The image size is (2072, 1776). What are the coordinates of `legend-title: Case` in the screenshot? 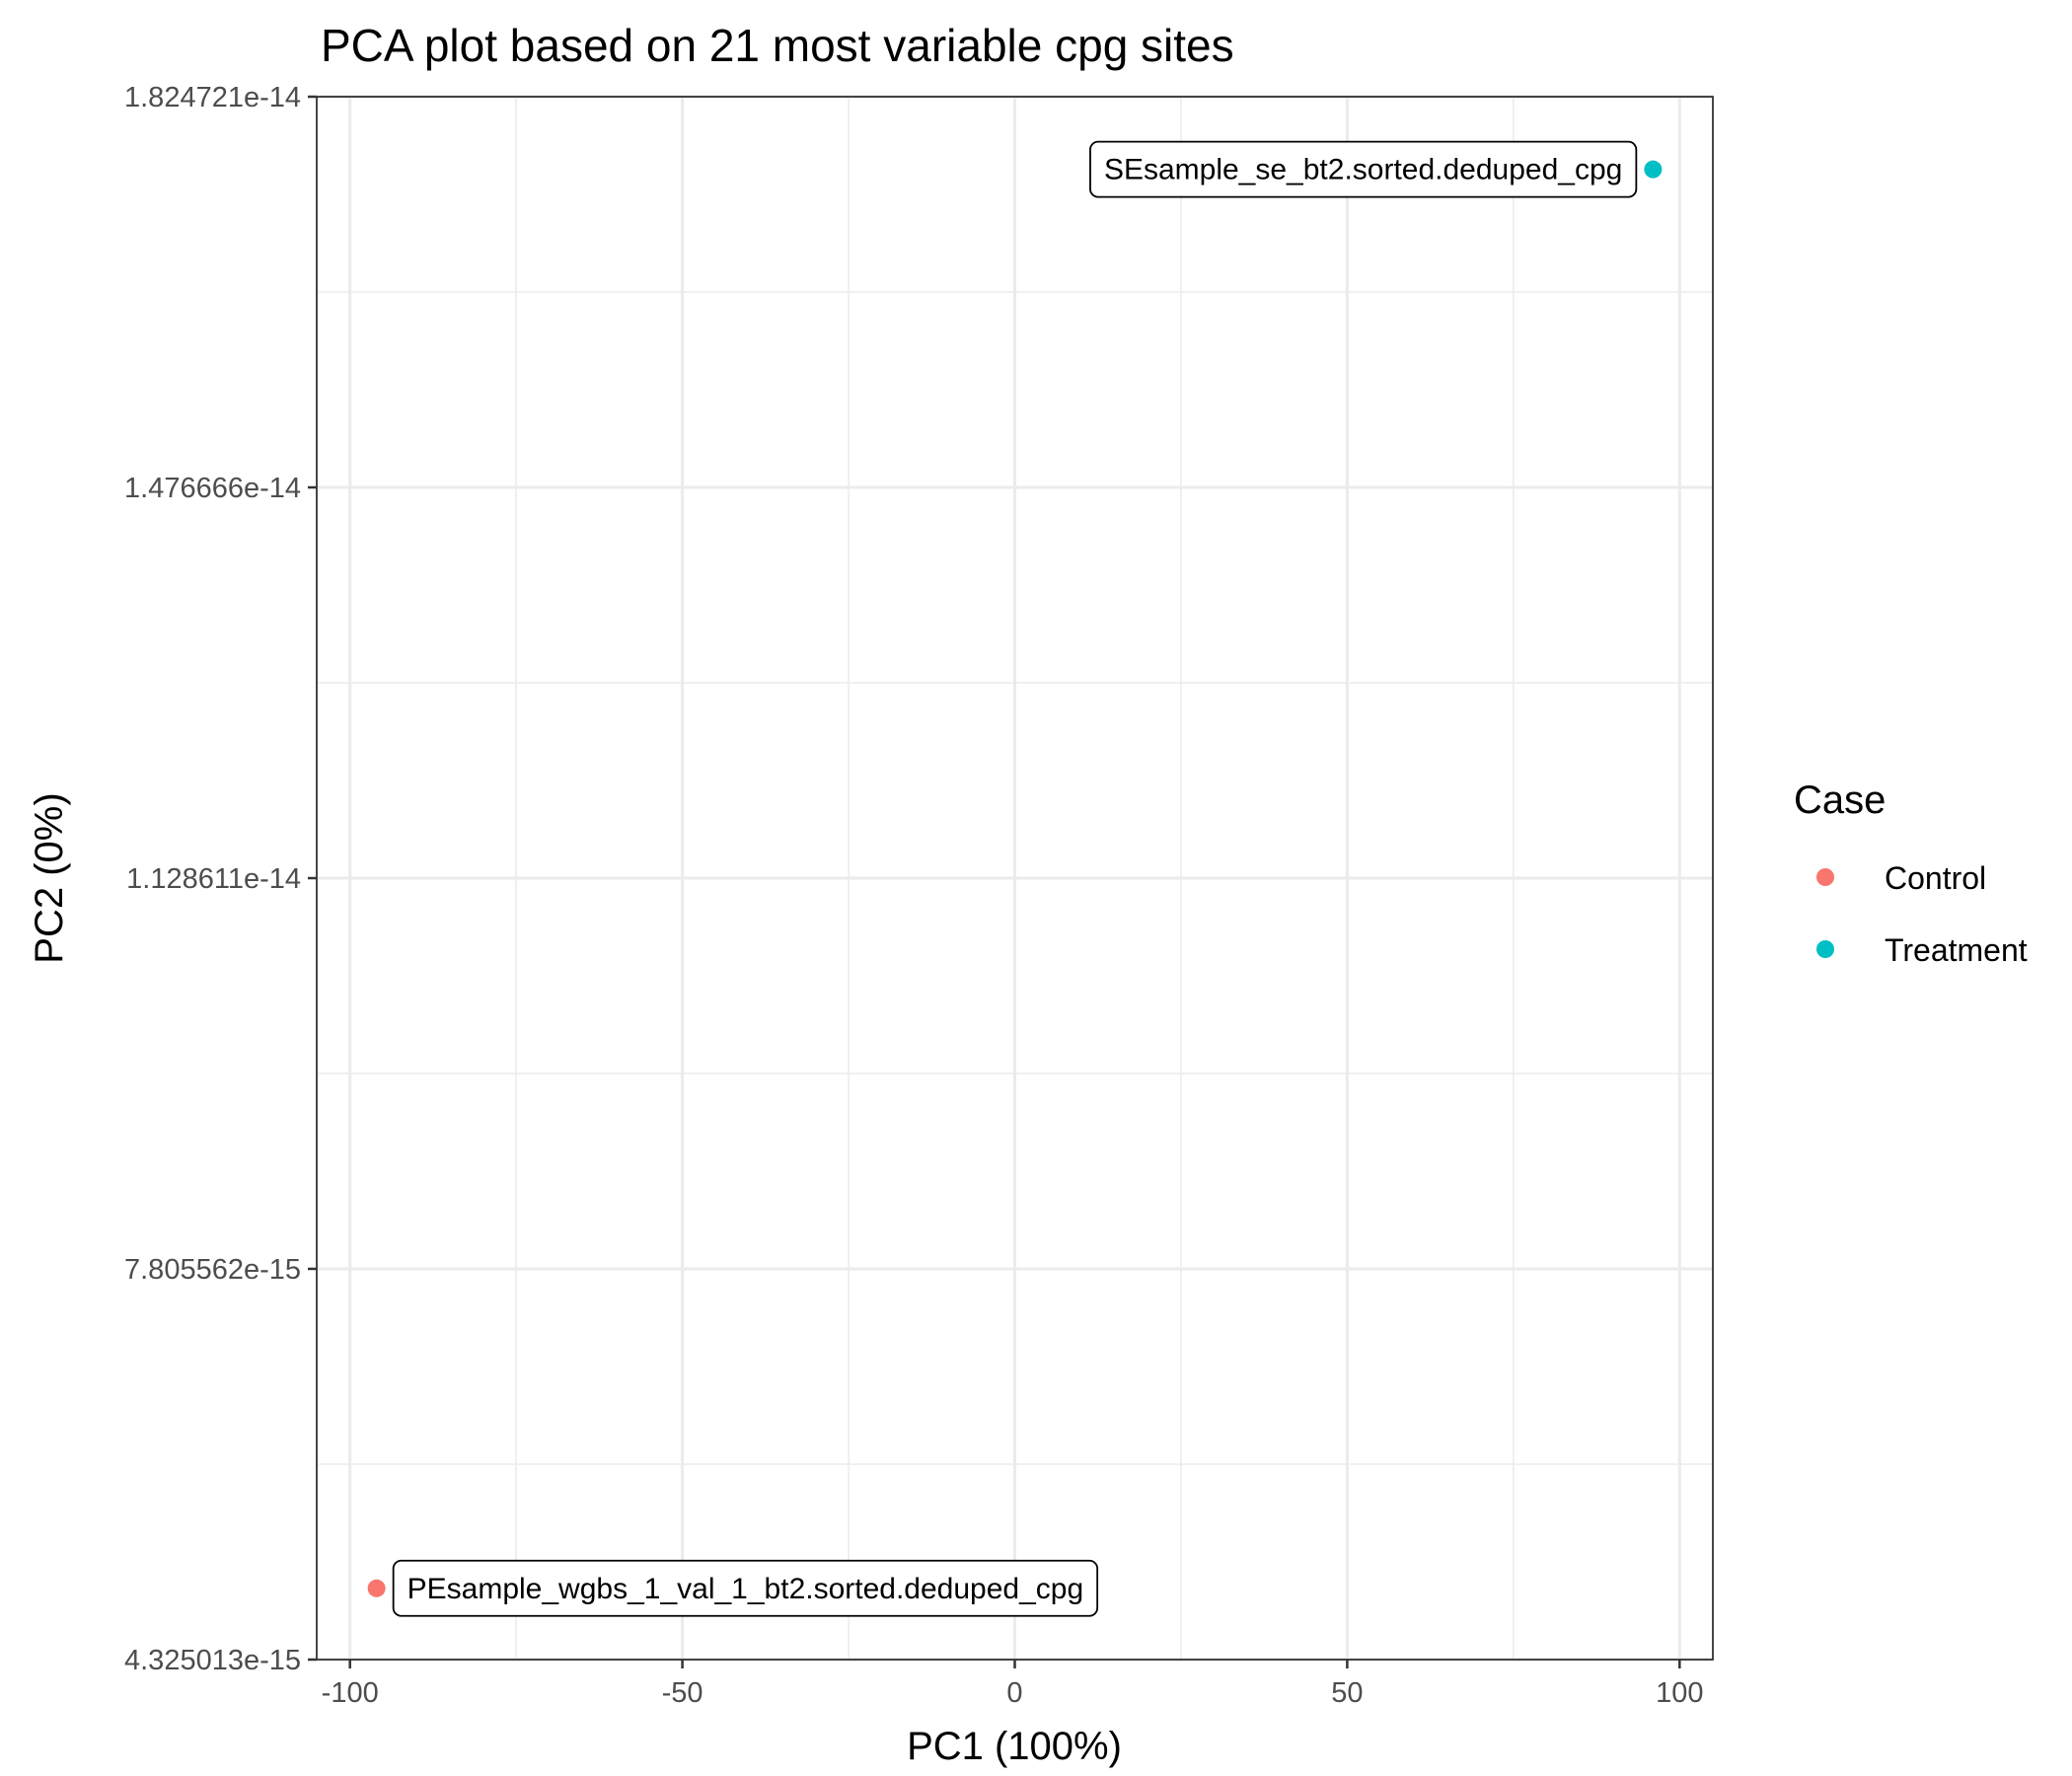 It's located at (1840, 800).